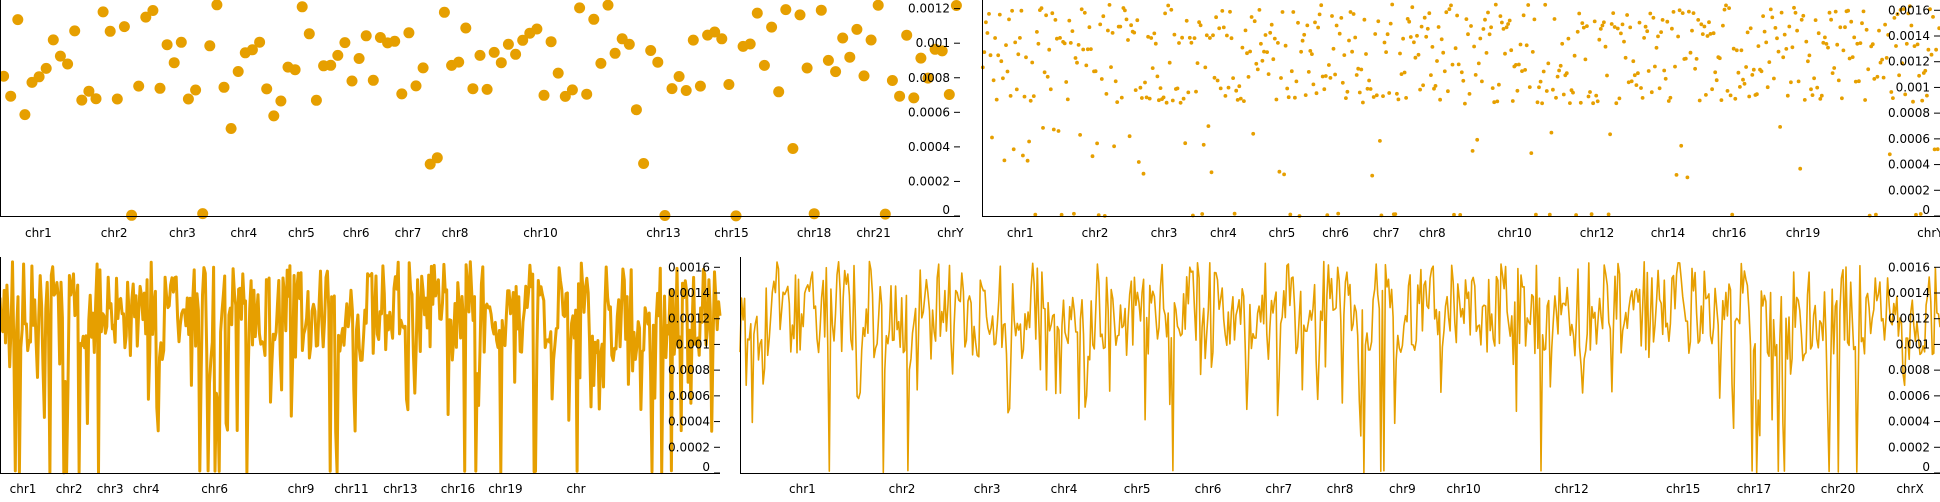  Describe the element at coordinates (1909, 10) in the screenshot. I see `y-tick-label: 0.0016` at that location.